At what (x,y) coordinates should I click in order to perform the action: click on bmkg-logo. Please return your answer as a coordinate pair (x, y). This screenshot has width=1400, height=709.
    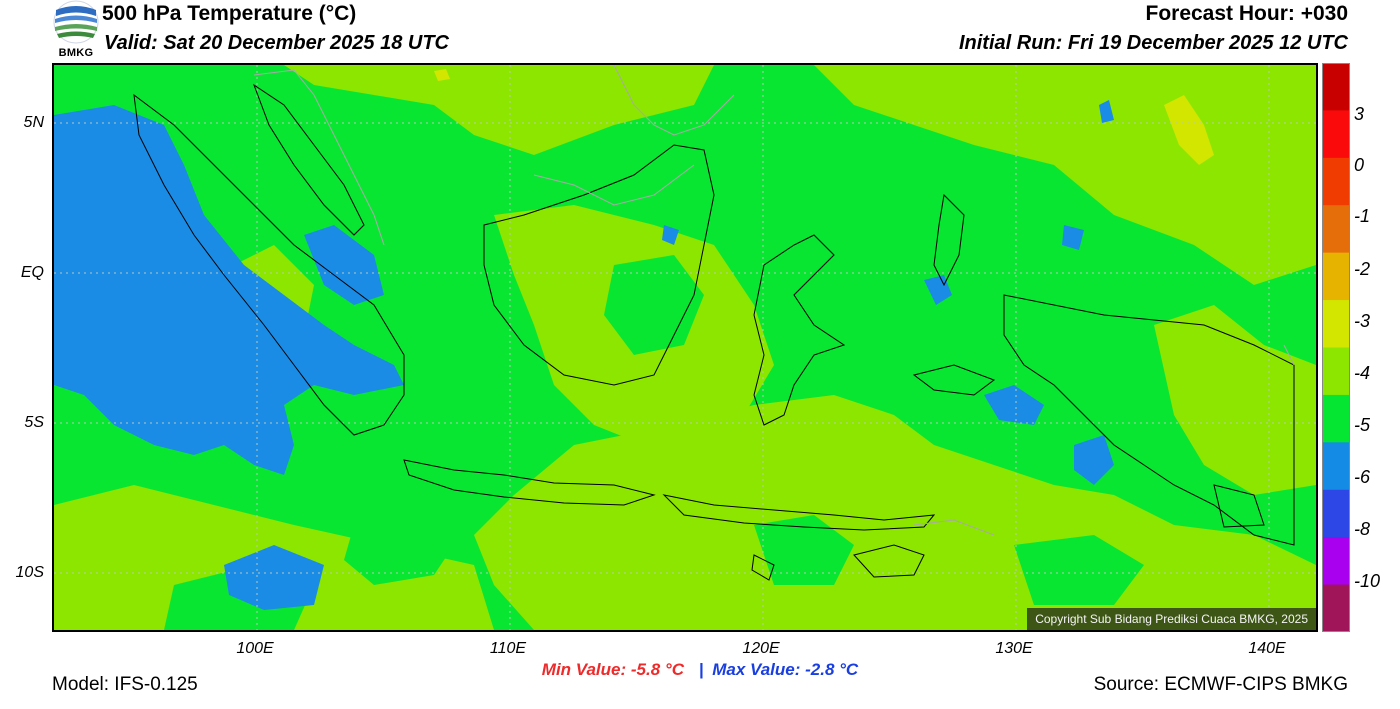
    Looking at the image, I should click on (76, 30).